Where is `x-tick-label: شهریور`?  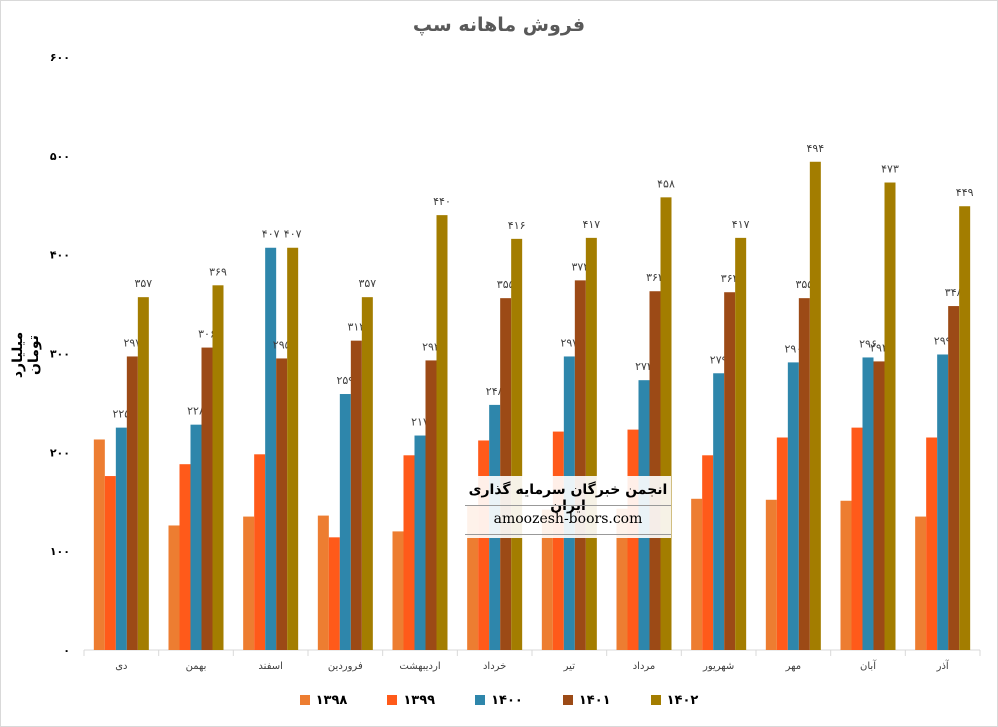
x-tick-label: شهریور is located at coordinates (718, 666).